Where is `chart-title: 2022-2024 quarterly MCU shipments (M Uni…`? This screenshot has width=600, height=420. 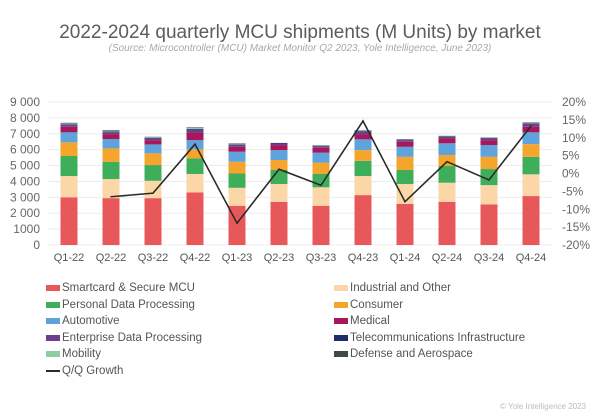 chart-title: 2022-2024 quarterly MCU shipments (M Uni… is located at coordinates (300, 32).